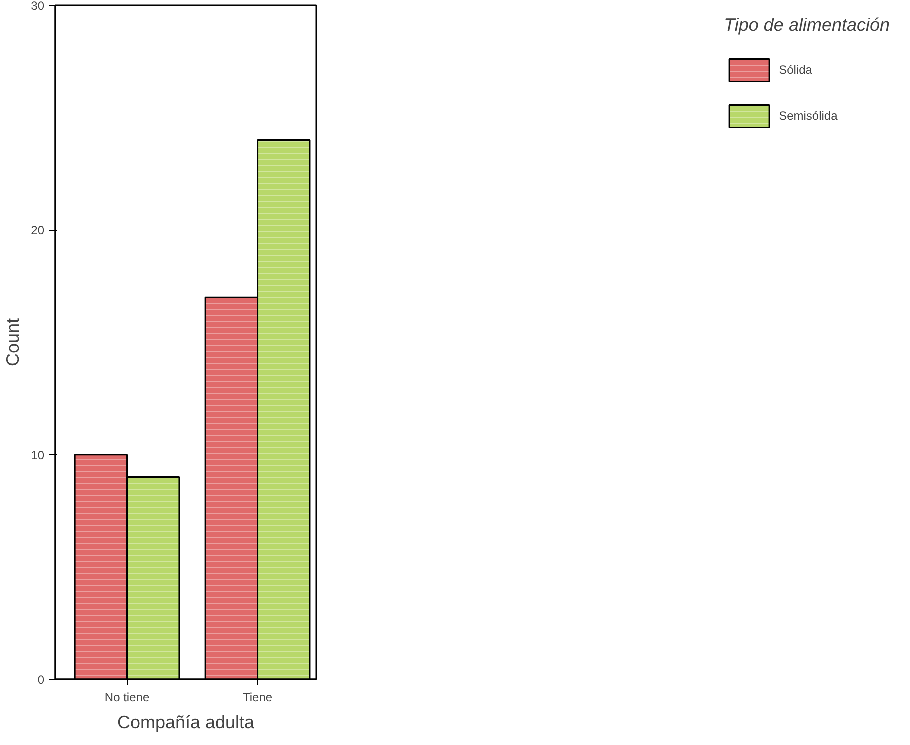 The image size is (910, 745). Describe the element at coordinates (808, 116) in the screenshot. I see `legend-label: Semisólida` at that location.